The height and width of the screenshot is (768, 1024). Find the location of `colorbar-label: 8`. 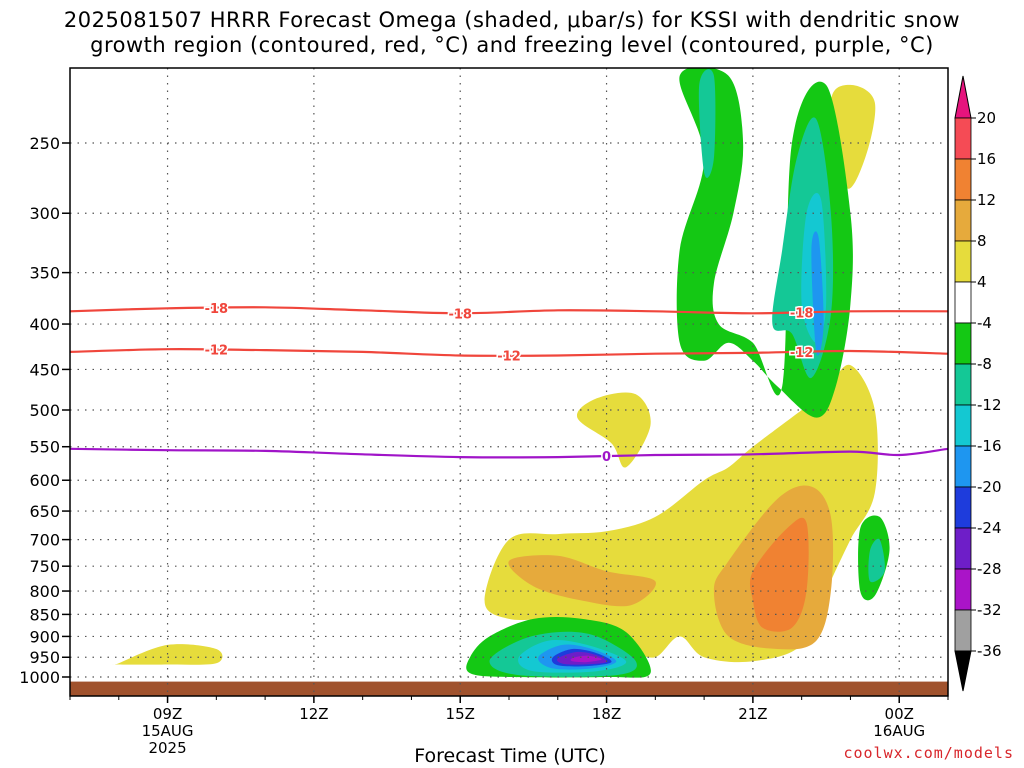

colorbar-label: 8 is located at coordinates (982, 241).